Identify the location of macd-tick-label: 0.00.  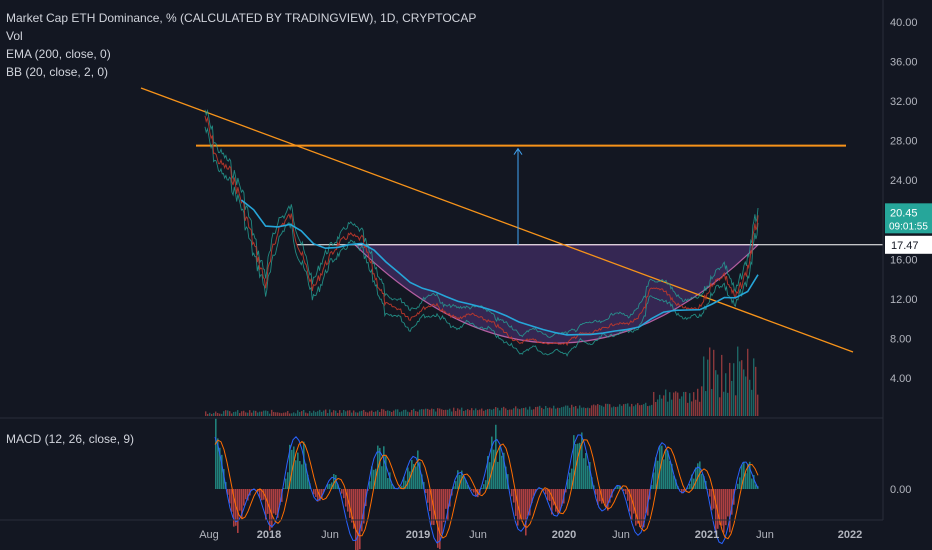
(900, 490).